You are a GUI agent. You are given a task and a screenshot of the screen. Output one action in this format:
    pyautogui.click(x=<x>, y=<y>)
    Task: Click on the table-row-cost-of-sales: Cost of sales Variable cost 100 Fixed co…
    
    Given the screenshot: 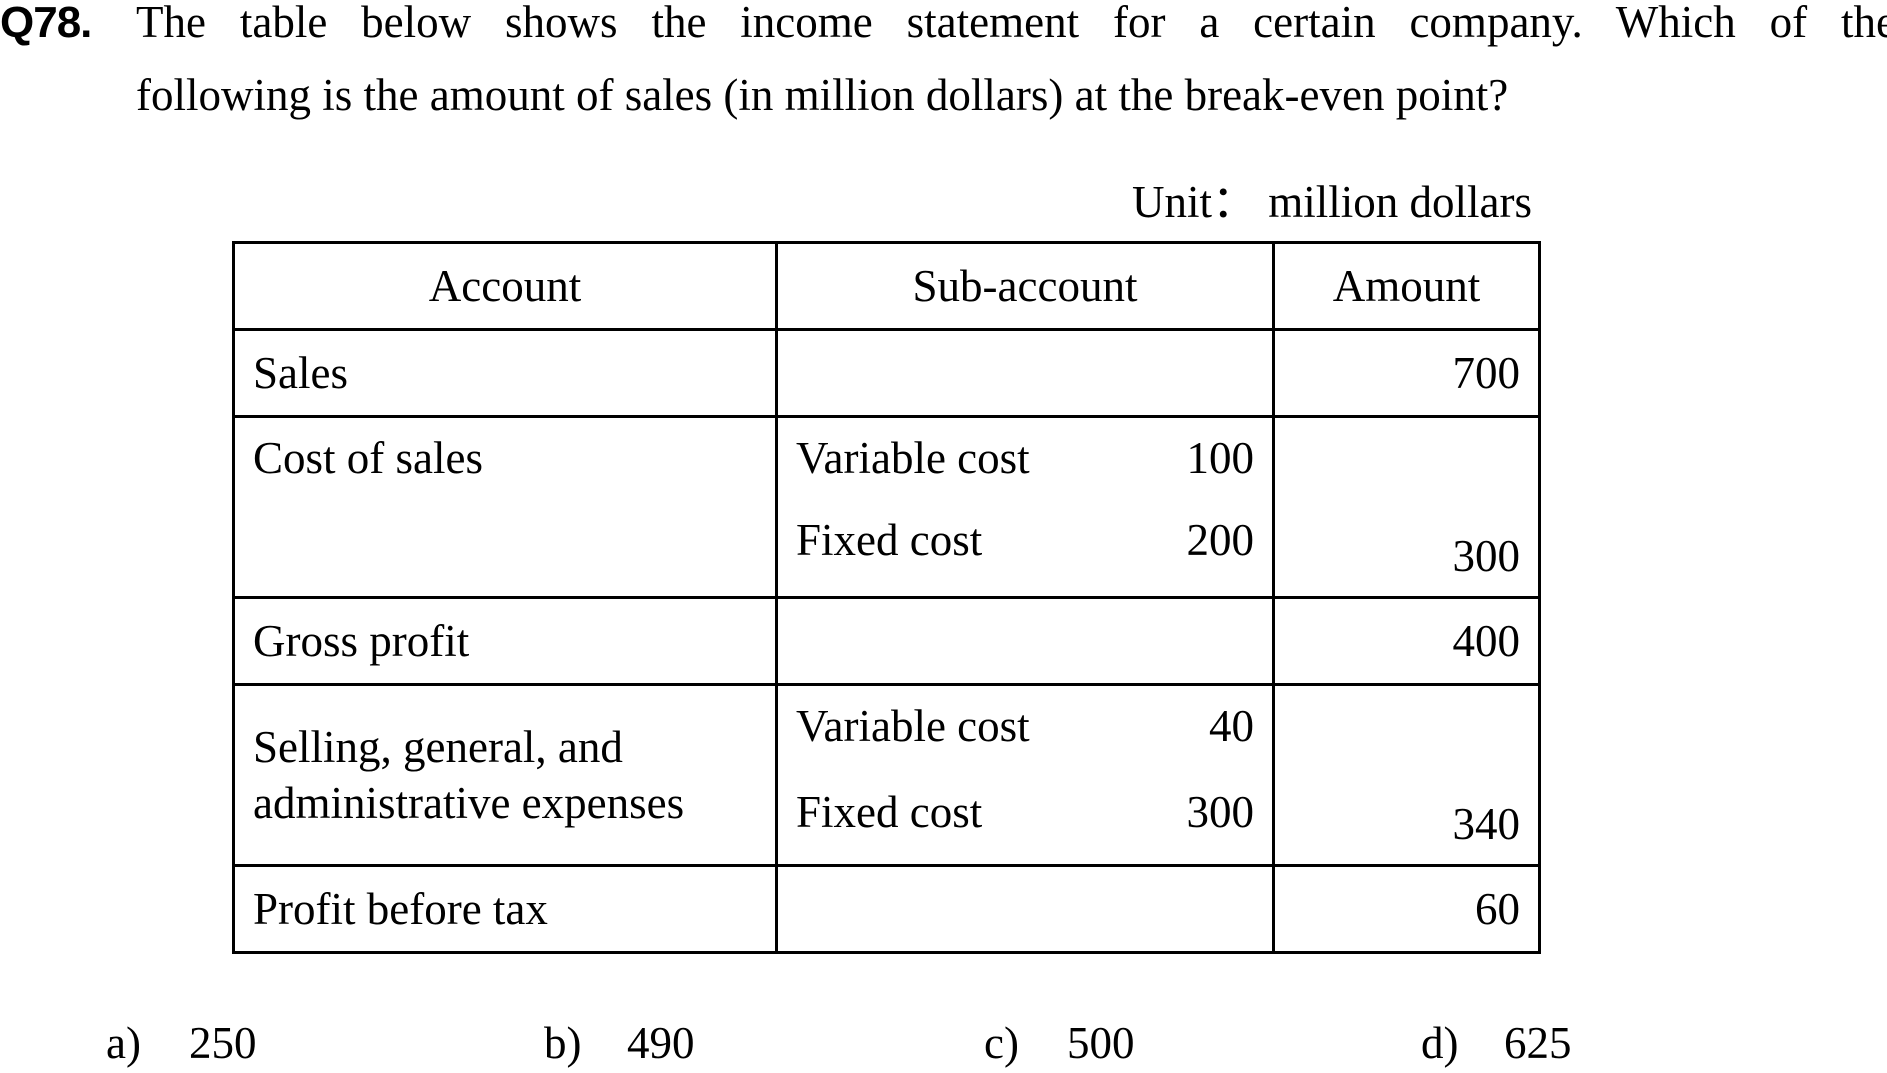 What is the action you would take?
    pyautogui.click(x=886, y=507)
    